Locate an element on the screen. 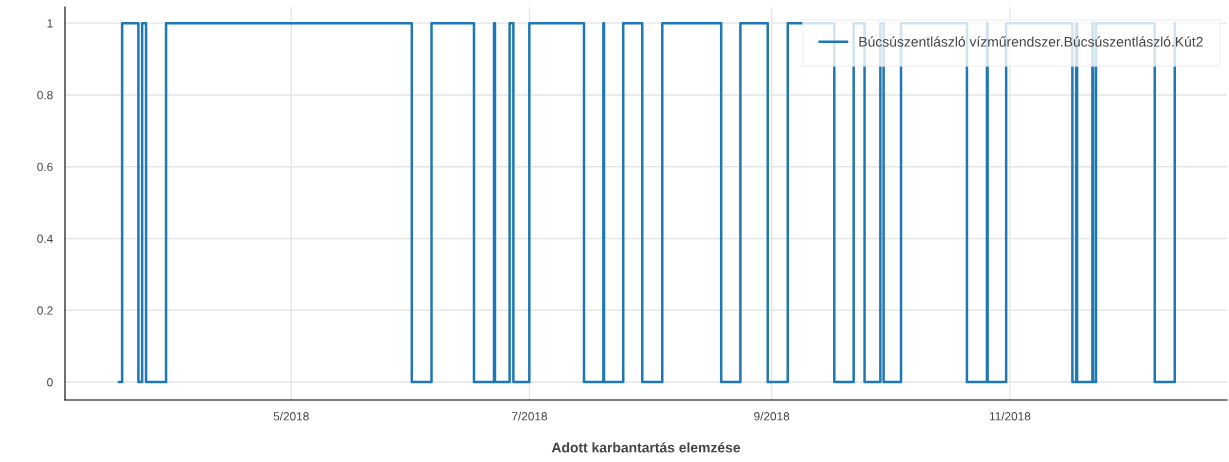 This screenshot has width=1229, height=462. y-tick-label: 0.6 is located at coordinates (45, 167).